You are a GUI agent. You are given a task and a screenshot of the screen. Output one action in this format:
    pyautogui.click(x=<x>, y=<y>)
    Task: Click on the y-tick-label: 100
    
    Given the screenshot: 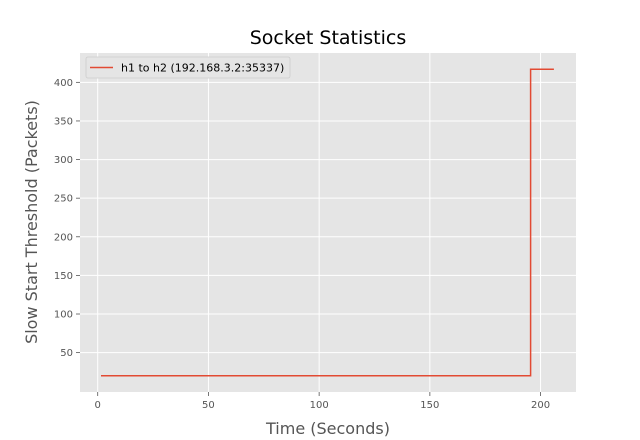 What is the action you would take?
    pyautogui.click(x=63, y=315)
    